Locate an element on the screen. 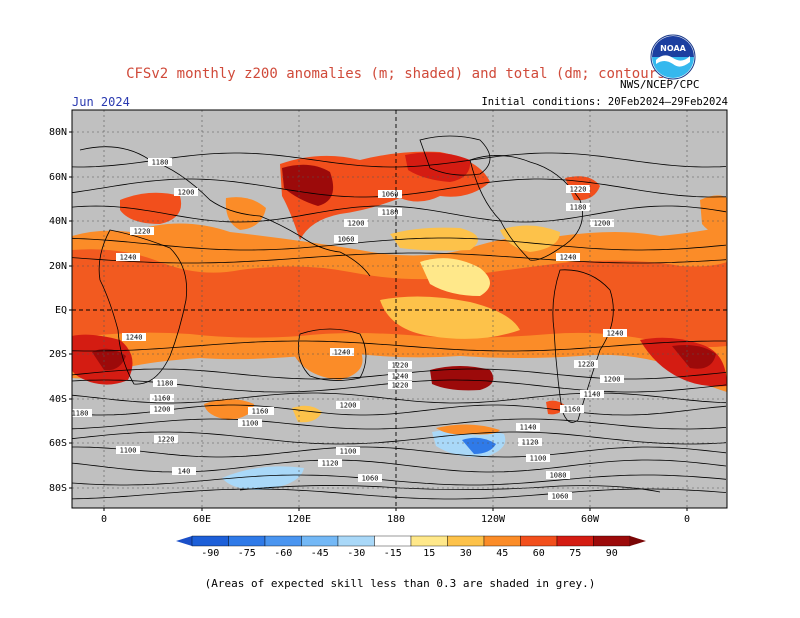 The width and height of the screenshot is (800, 618). lon-tick-label: 180 is located at coordinates (396, 519).